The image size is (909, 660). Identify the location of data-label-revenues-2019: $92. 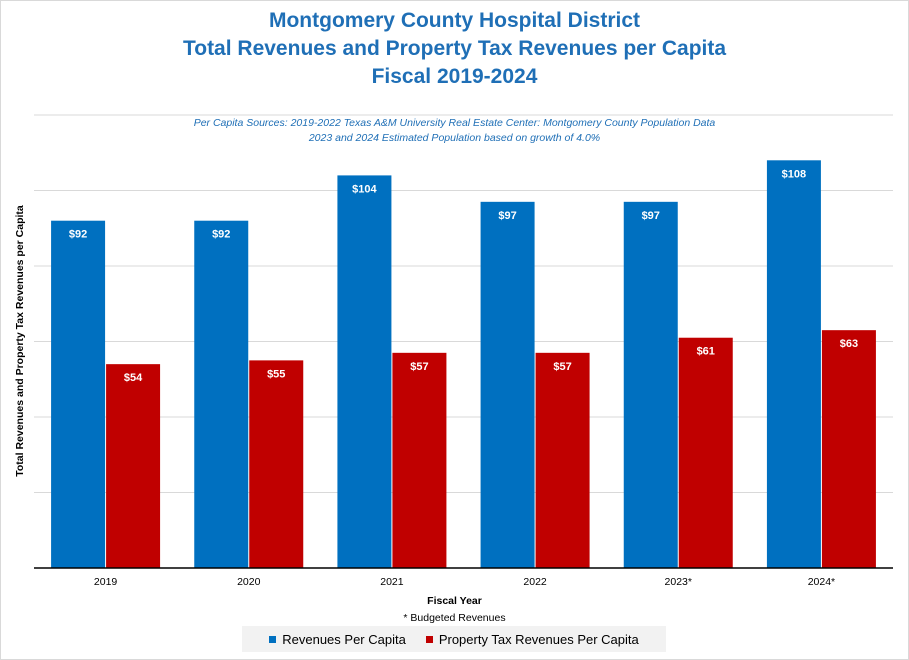
(78, 235).